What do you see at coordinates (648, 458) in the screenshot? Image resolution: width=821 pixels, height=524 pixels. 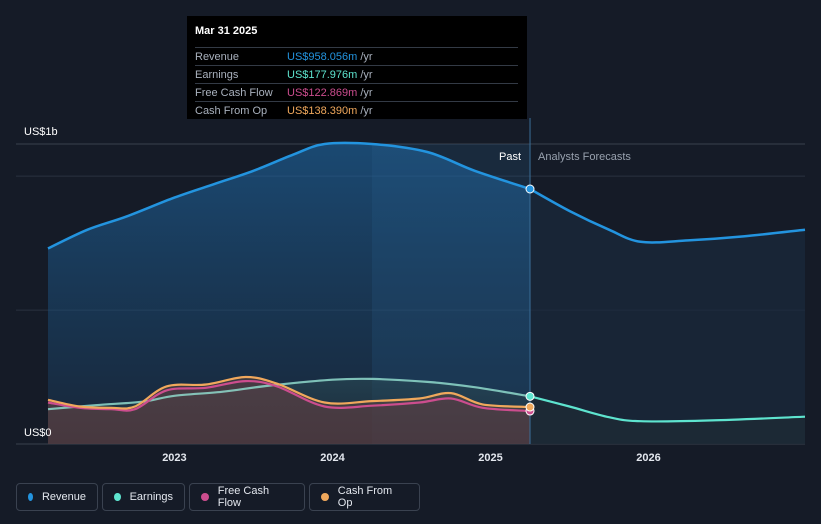 I see `x-tick-label: 2026` at bounding box center [648, 458].